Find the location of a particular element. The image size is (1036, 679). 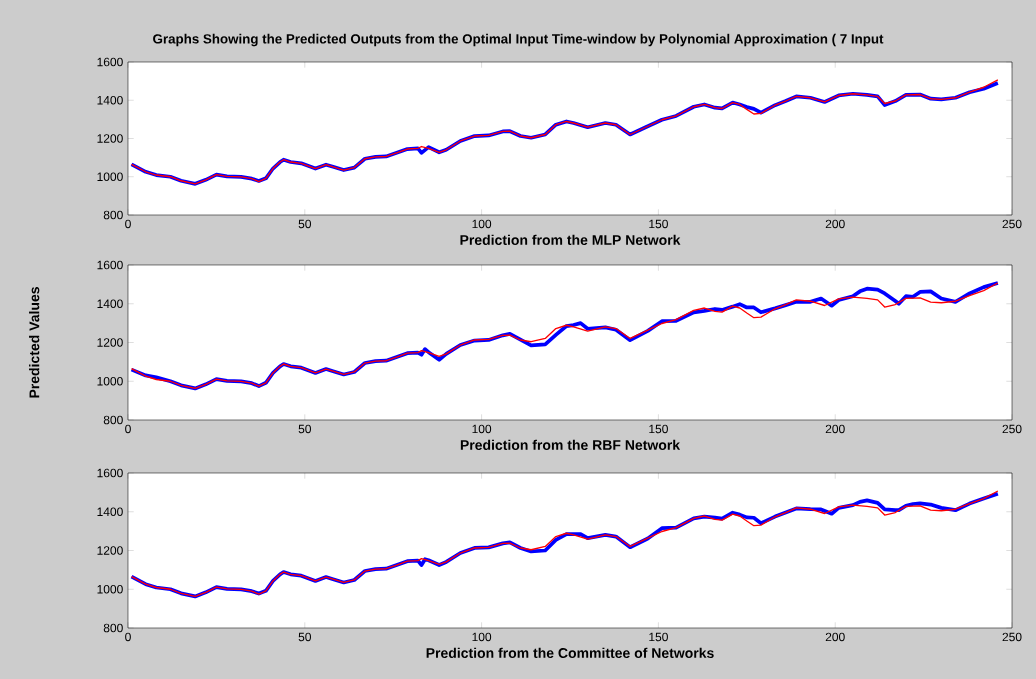

chart-title: Graphs Showing the Predicted Outputs from the Optimal Input Time-window by Polynomial Approximation ( 7 Input is located at coordinates (518, 40).